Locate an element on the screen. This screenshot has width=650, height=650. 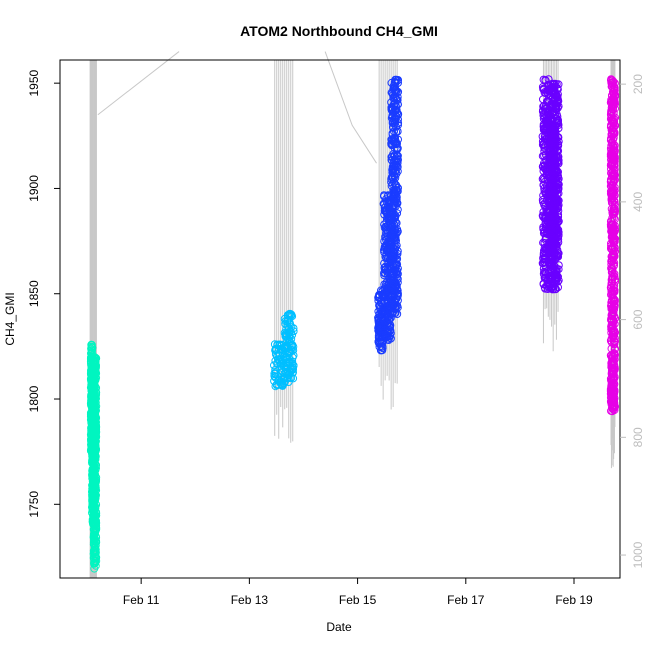
chart-title: ATOM2 Northbound CH4_GMI is located at coordinates (339, 31).